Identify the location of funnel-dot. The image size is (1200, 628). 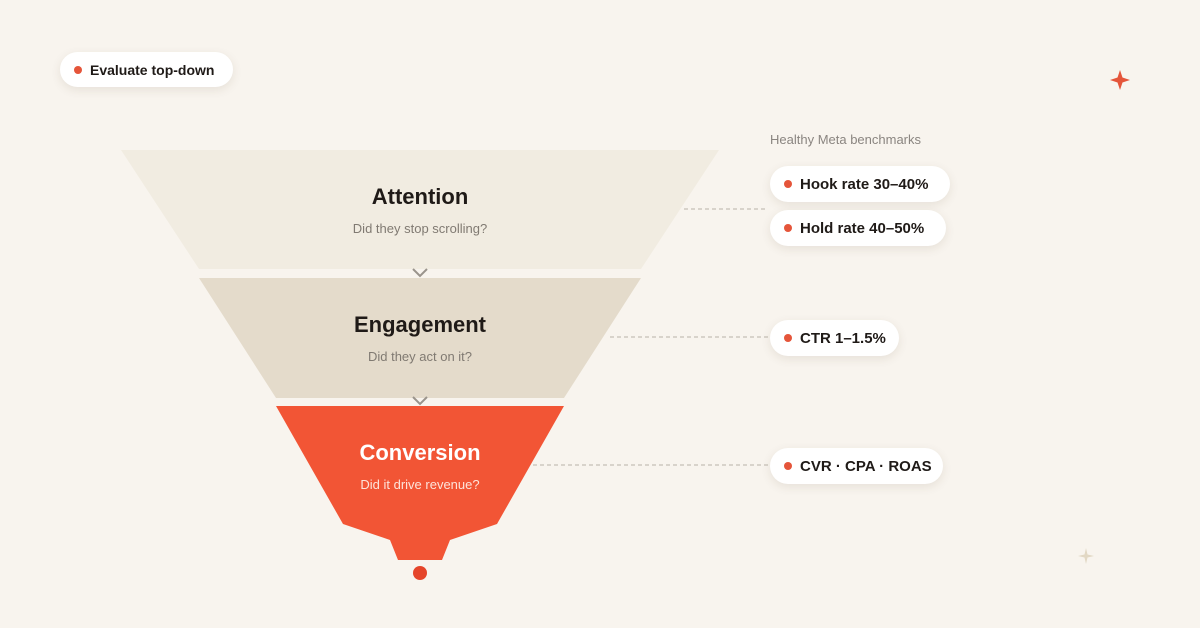
(420, 573).